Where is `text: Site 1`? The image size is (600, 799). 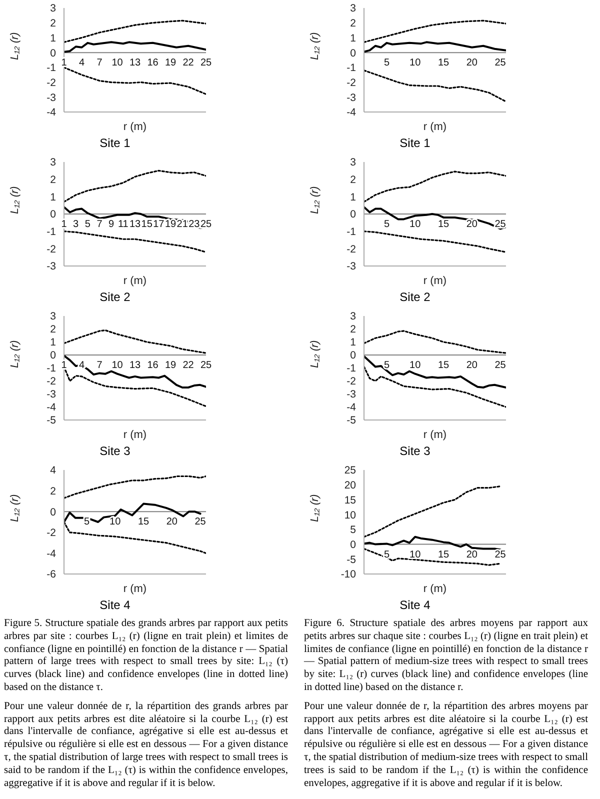
text: Site 1 is located at coordinates (115, 143).